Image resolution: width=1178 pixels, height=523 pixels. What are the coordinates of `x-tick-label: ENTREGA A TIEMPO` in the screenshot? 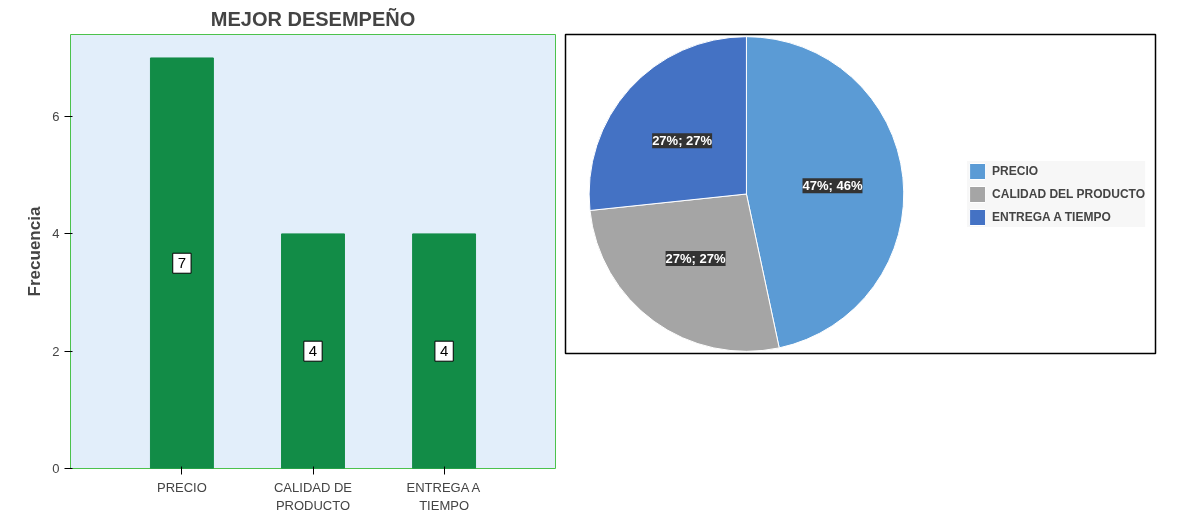 It's located at (443, 496).